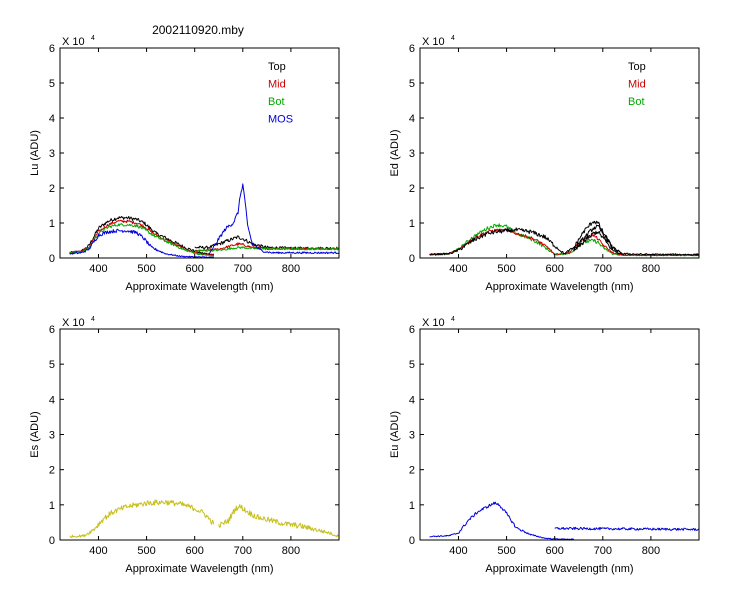 The image size is (750, 605). What do you see at coordinates (395, 434) in the screenshot?
I see `y-axis-label: Eu (ADU)` at bounding box center [395, 434].